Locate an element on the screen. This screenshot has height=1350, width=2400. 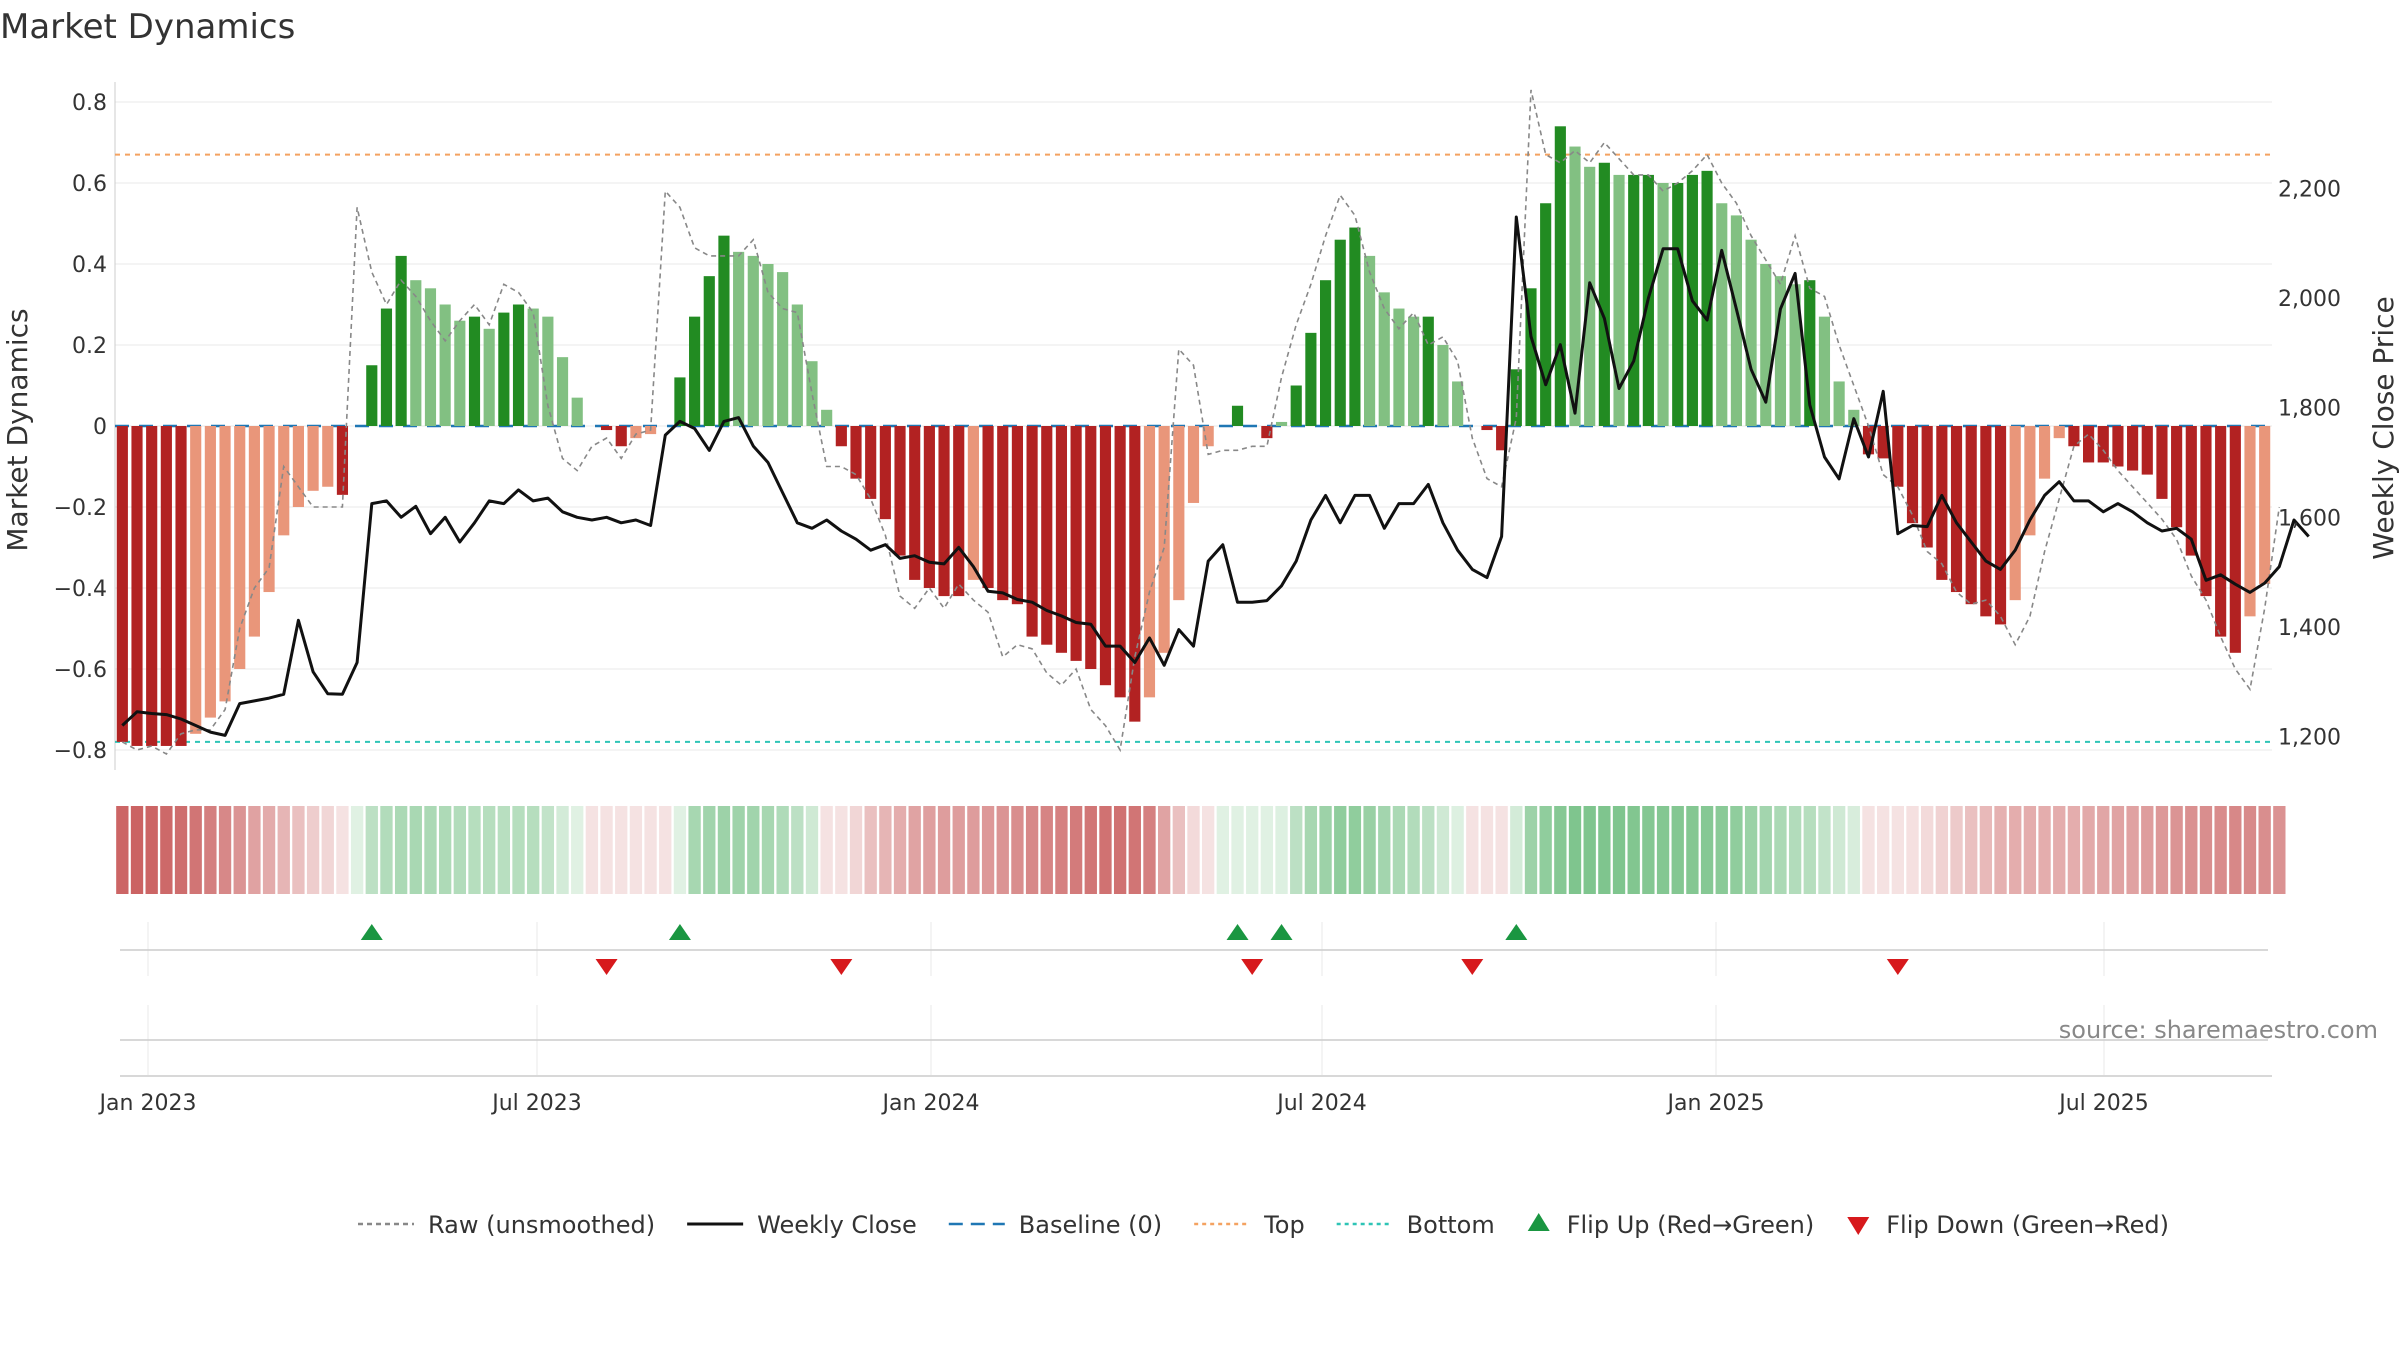
y2-axis-title: Weekly Close Price is located at coordinates (2383, 427).